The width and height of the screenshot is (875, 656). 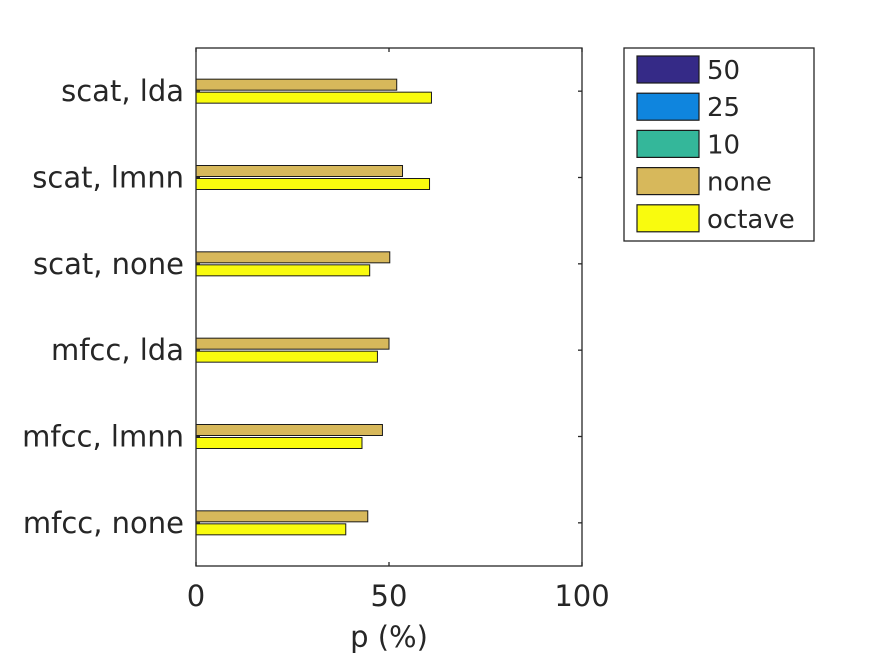 What do you see at coordinates (389, 596) in the screenshot?
I see `x-tick-label-50: 50` at bounding box center [389, 596].